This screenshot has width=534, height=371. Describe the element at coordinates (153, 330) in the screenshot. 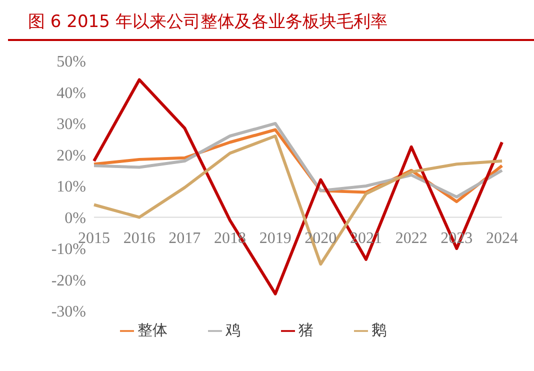

I see `legend-label: 整体` at that location.